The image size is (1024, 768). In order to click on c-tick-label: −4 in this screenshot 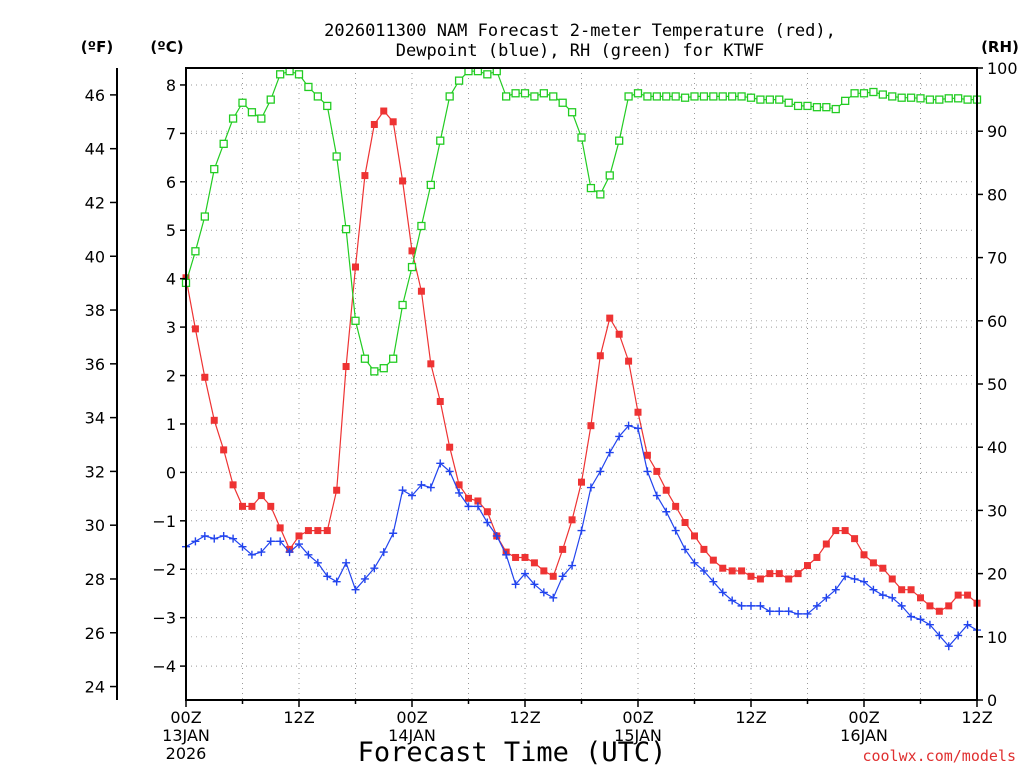, I will do `click(164, 666)`.